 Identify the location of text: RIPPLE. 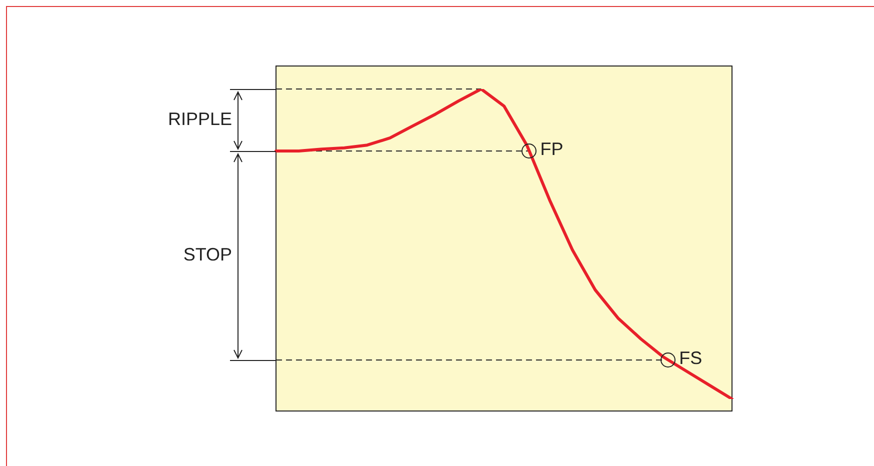
(200, 118).